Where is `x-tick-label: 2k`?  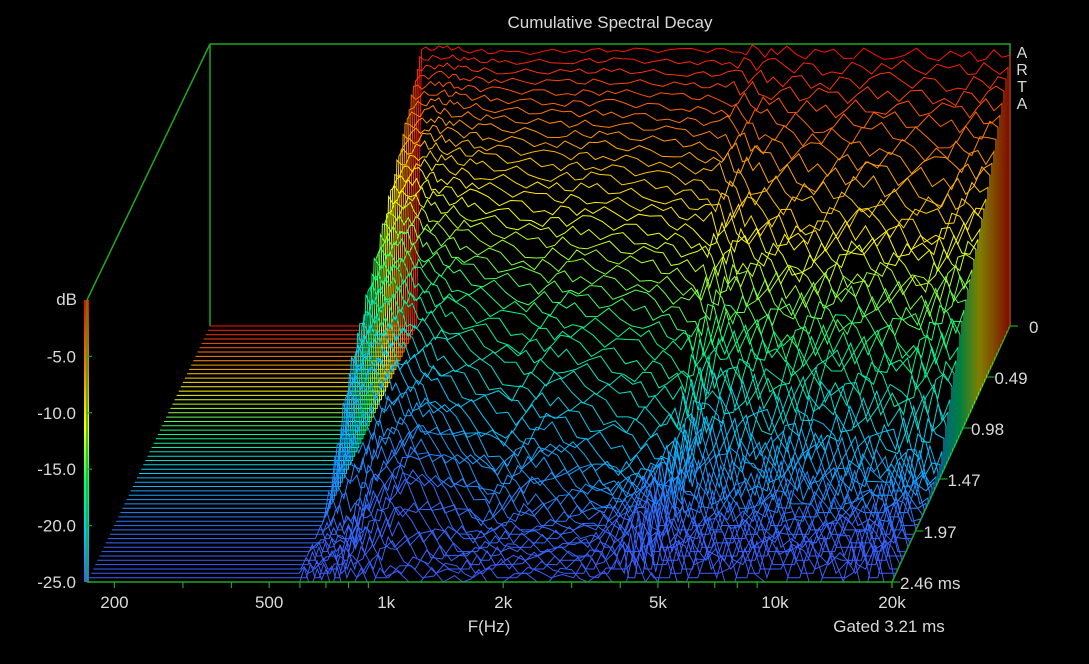 x-tick-label: 2k is located at coordinates (503, 602).